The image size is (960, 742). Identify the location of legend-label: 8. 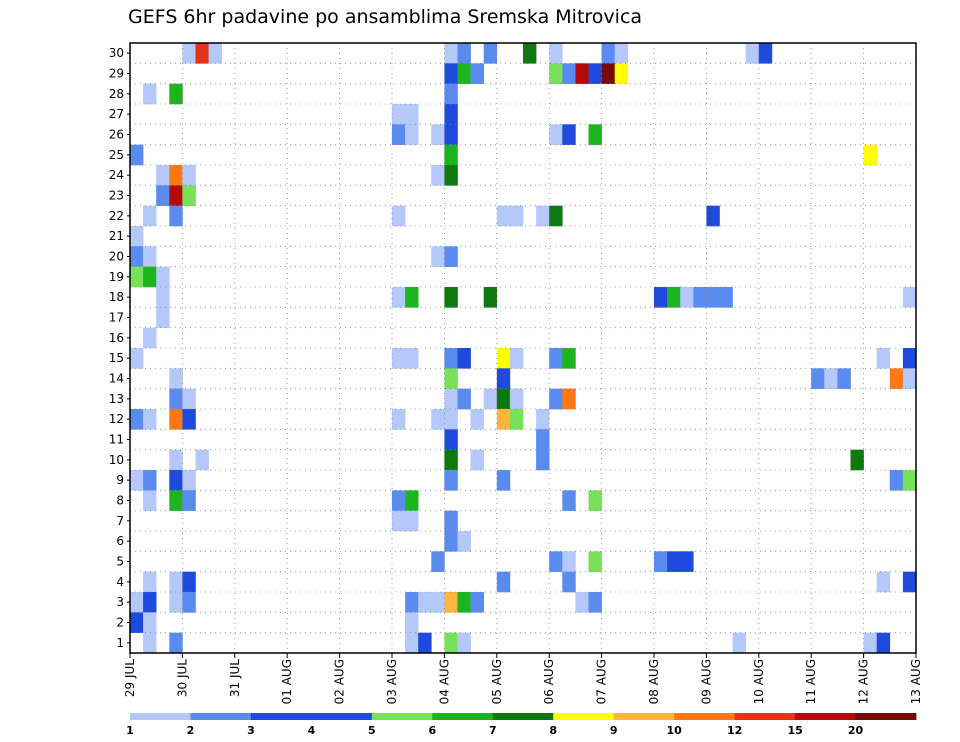
(553, 730).